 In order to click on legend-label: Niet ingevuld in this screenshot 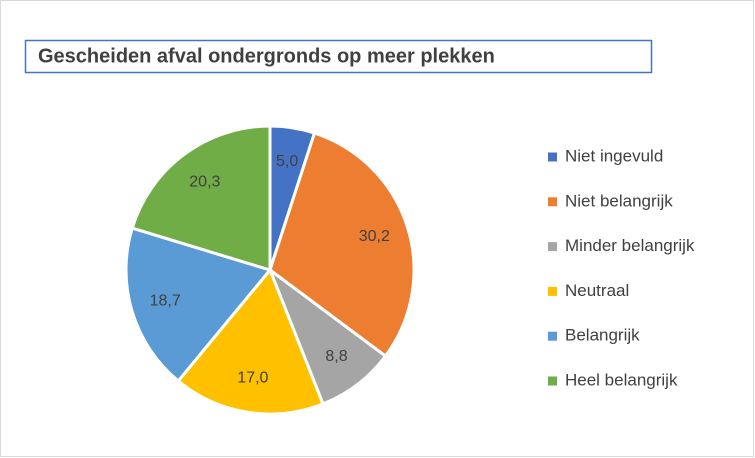, I will do `click(614, 155)`.